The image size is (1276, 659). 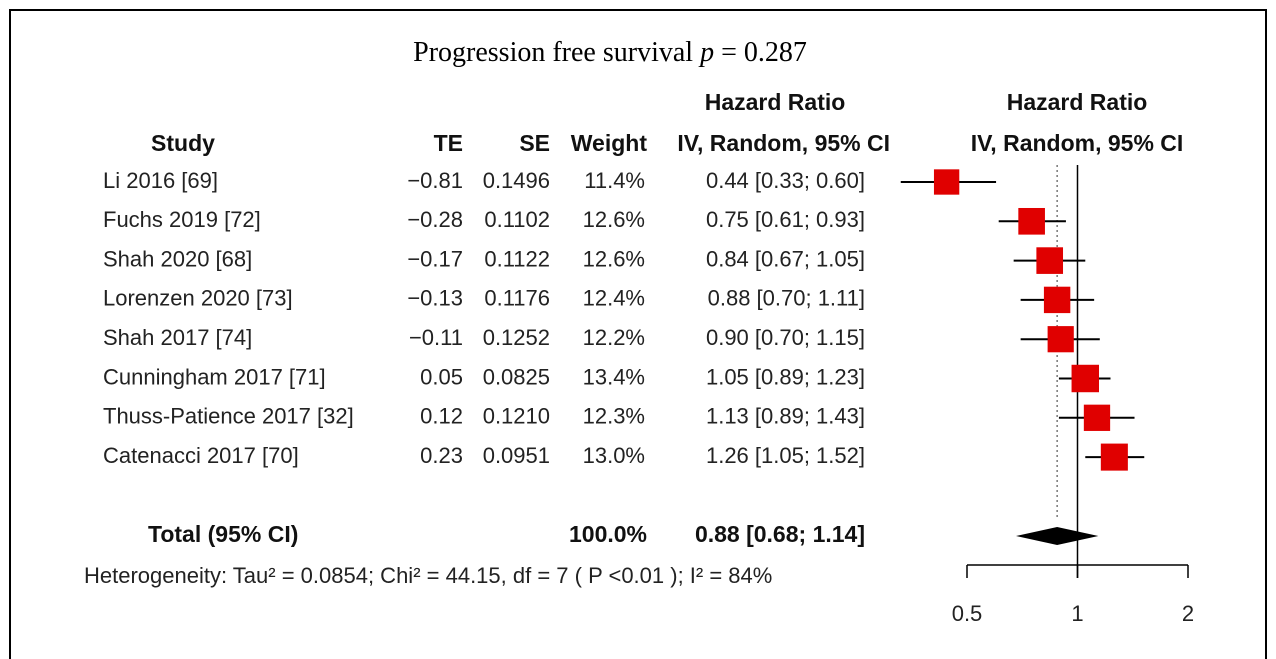 What do you see at coordinates (441, 455) in the screenshot?
I see `te: 0.23` at bounding box center [441, 455].